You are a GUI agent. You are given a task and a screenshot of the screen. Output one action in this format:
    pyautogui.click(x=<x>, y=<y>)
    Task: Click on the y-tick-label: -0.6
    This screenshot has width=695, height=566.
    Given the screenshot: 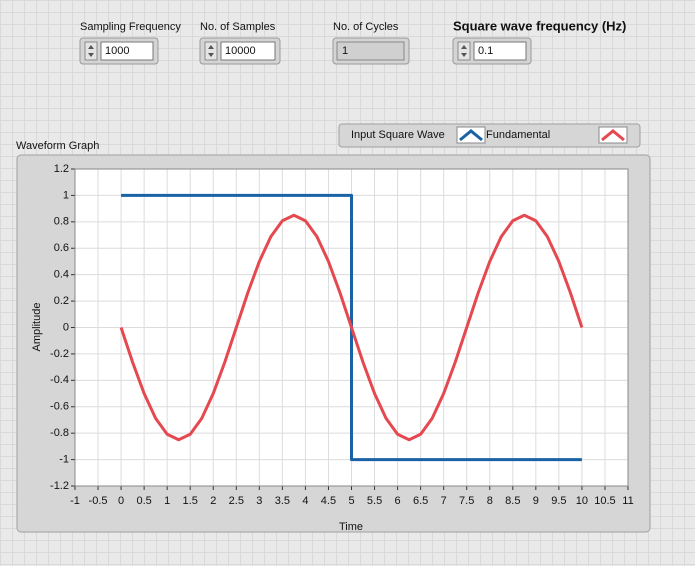 What is the action you would take?
    pyautogui.click(x=59, y=407)
    